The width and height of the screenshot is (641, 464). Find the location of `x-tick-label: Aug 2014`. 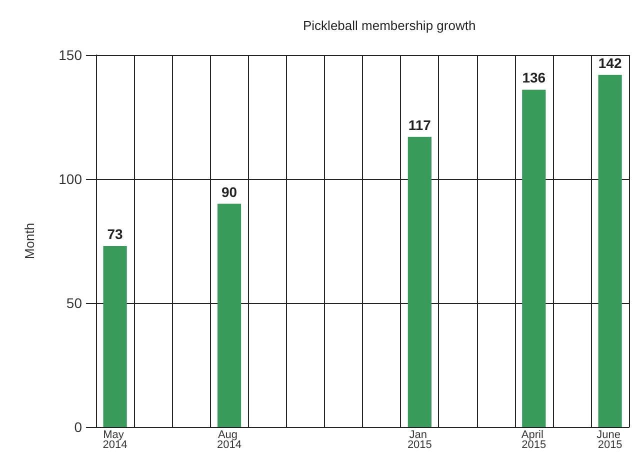

x-tick-label: Aug 2014 is located at coordinates (229, 440).